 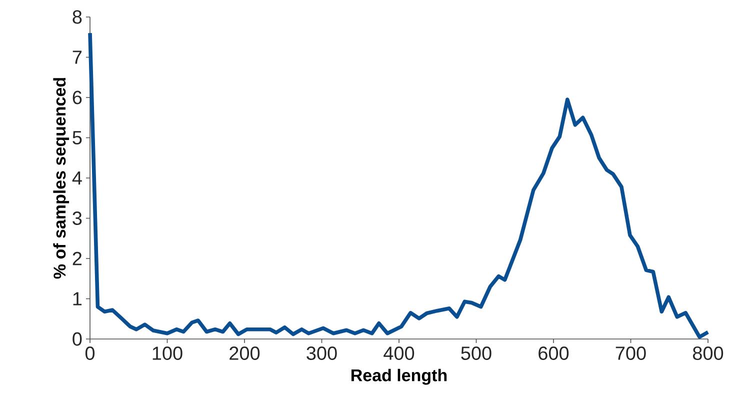 I want to click on y-tick-label: 7, so click(x=77, y=57).